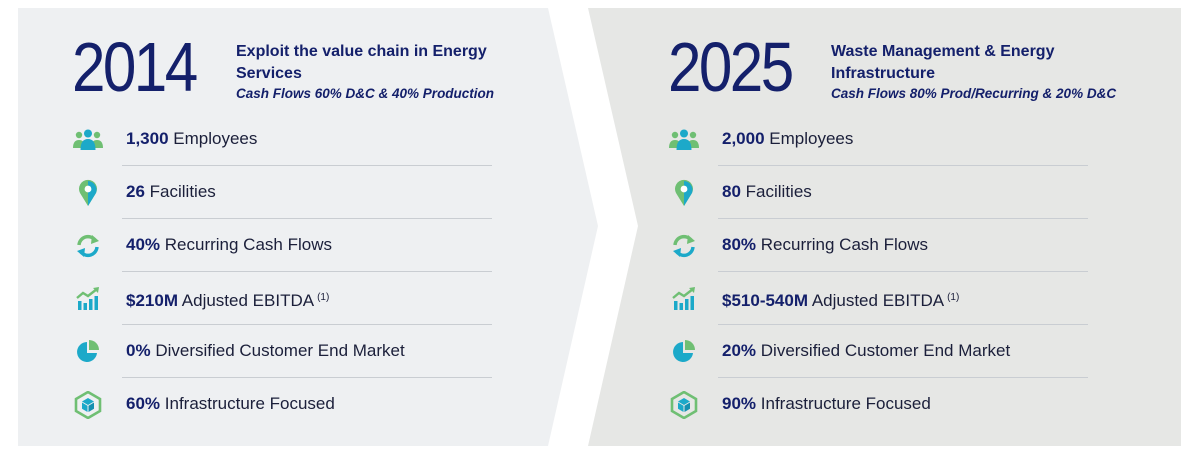 This screenshot has width=1189, height=449. I want to click on metric-text: 1,300 Employees, so click(191, 139).